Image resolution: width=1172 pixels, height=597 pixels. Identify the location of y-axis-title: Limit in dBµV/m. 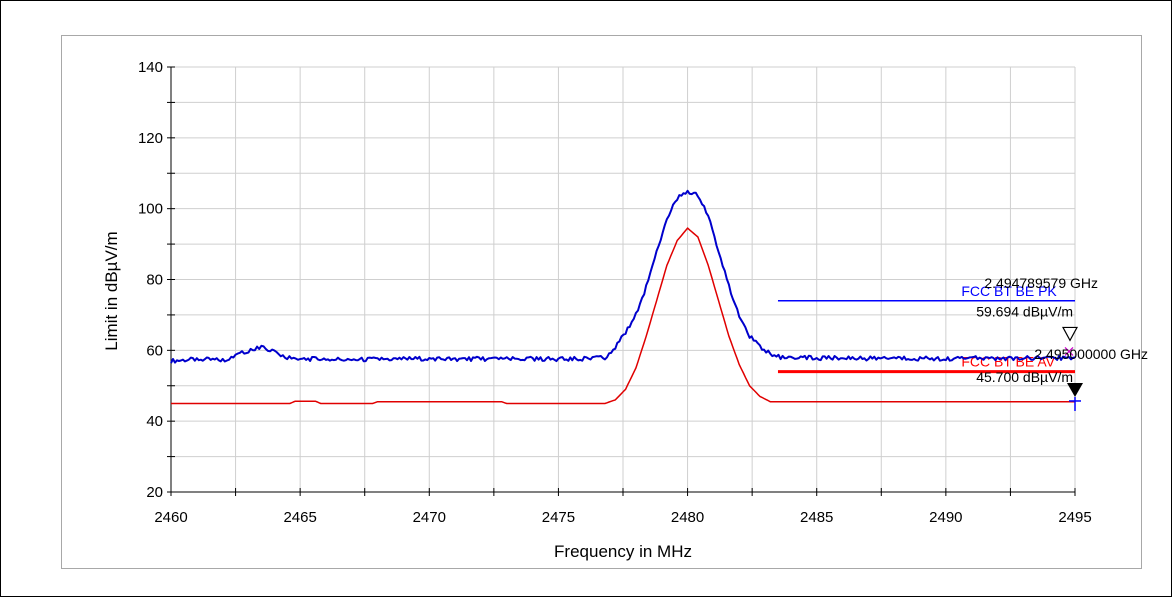
(111, 290).